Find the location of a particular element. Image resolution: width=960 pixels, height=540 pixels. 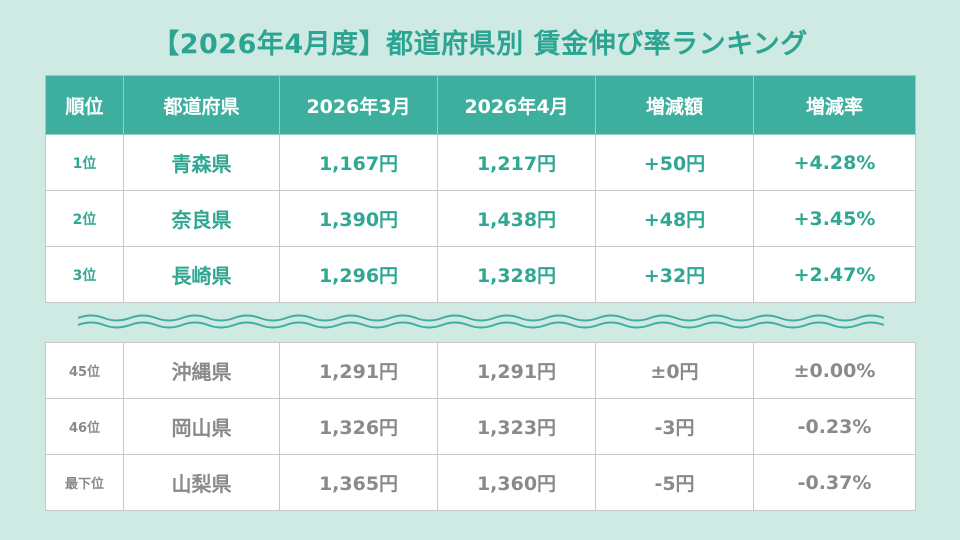

rank-cell: 45位 is located at coordinates (84, 370).